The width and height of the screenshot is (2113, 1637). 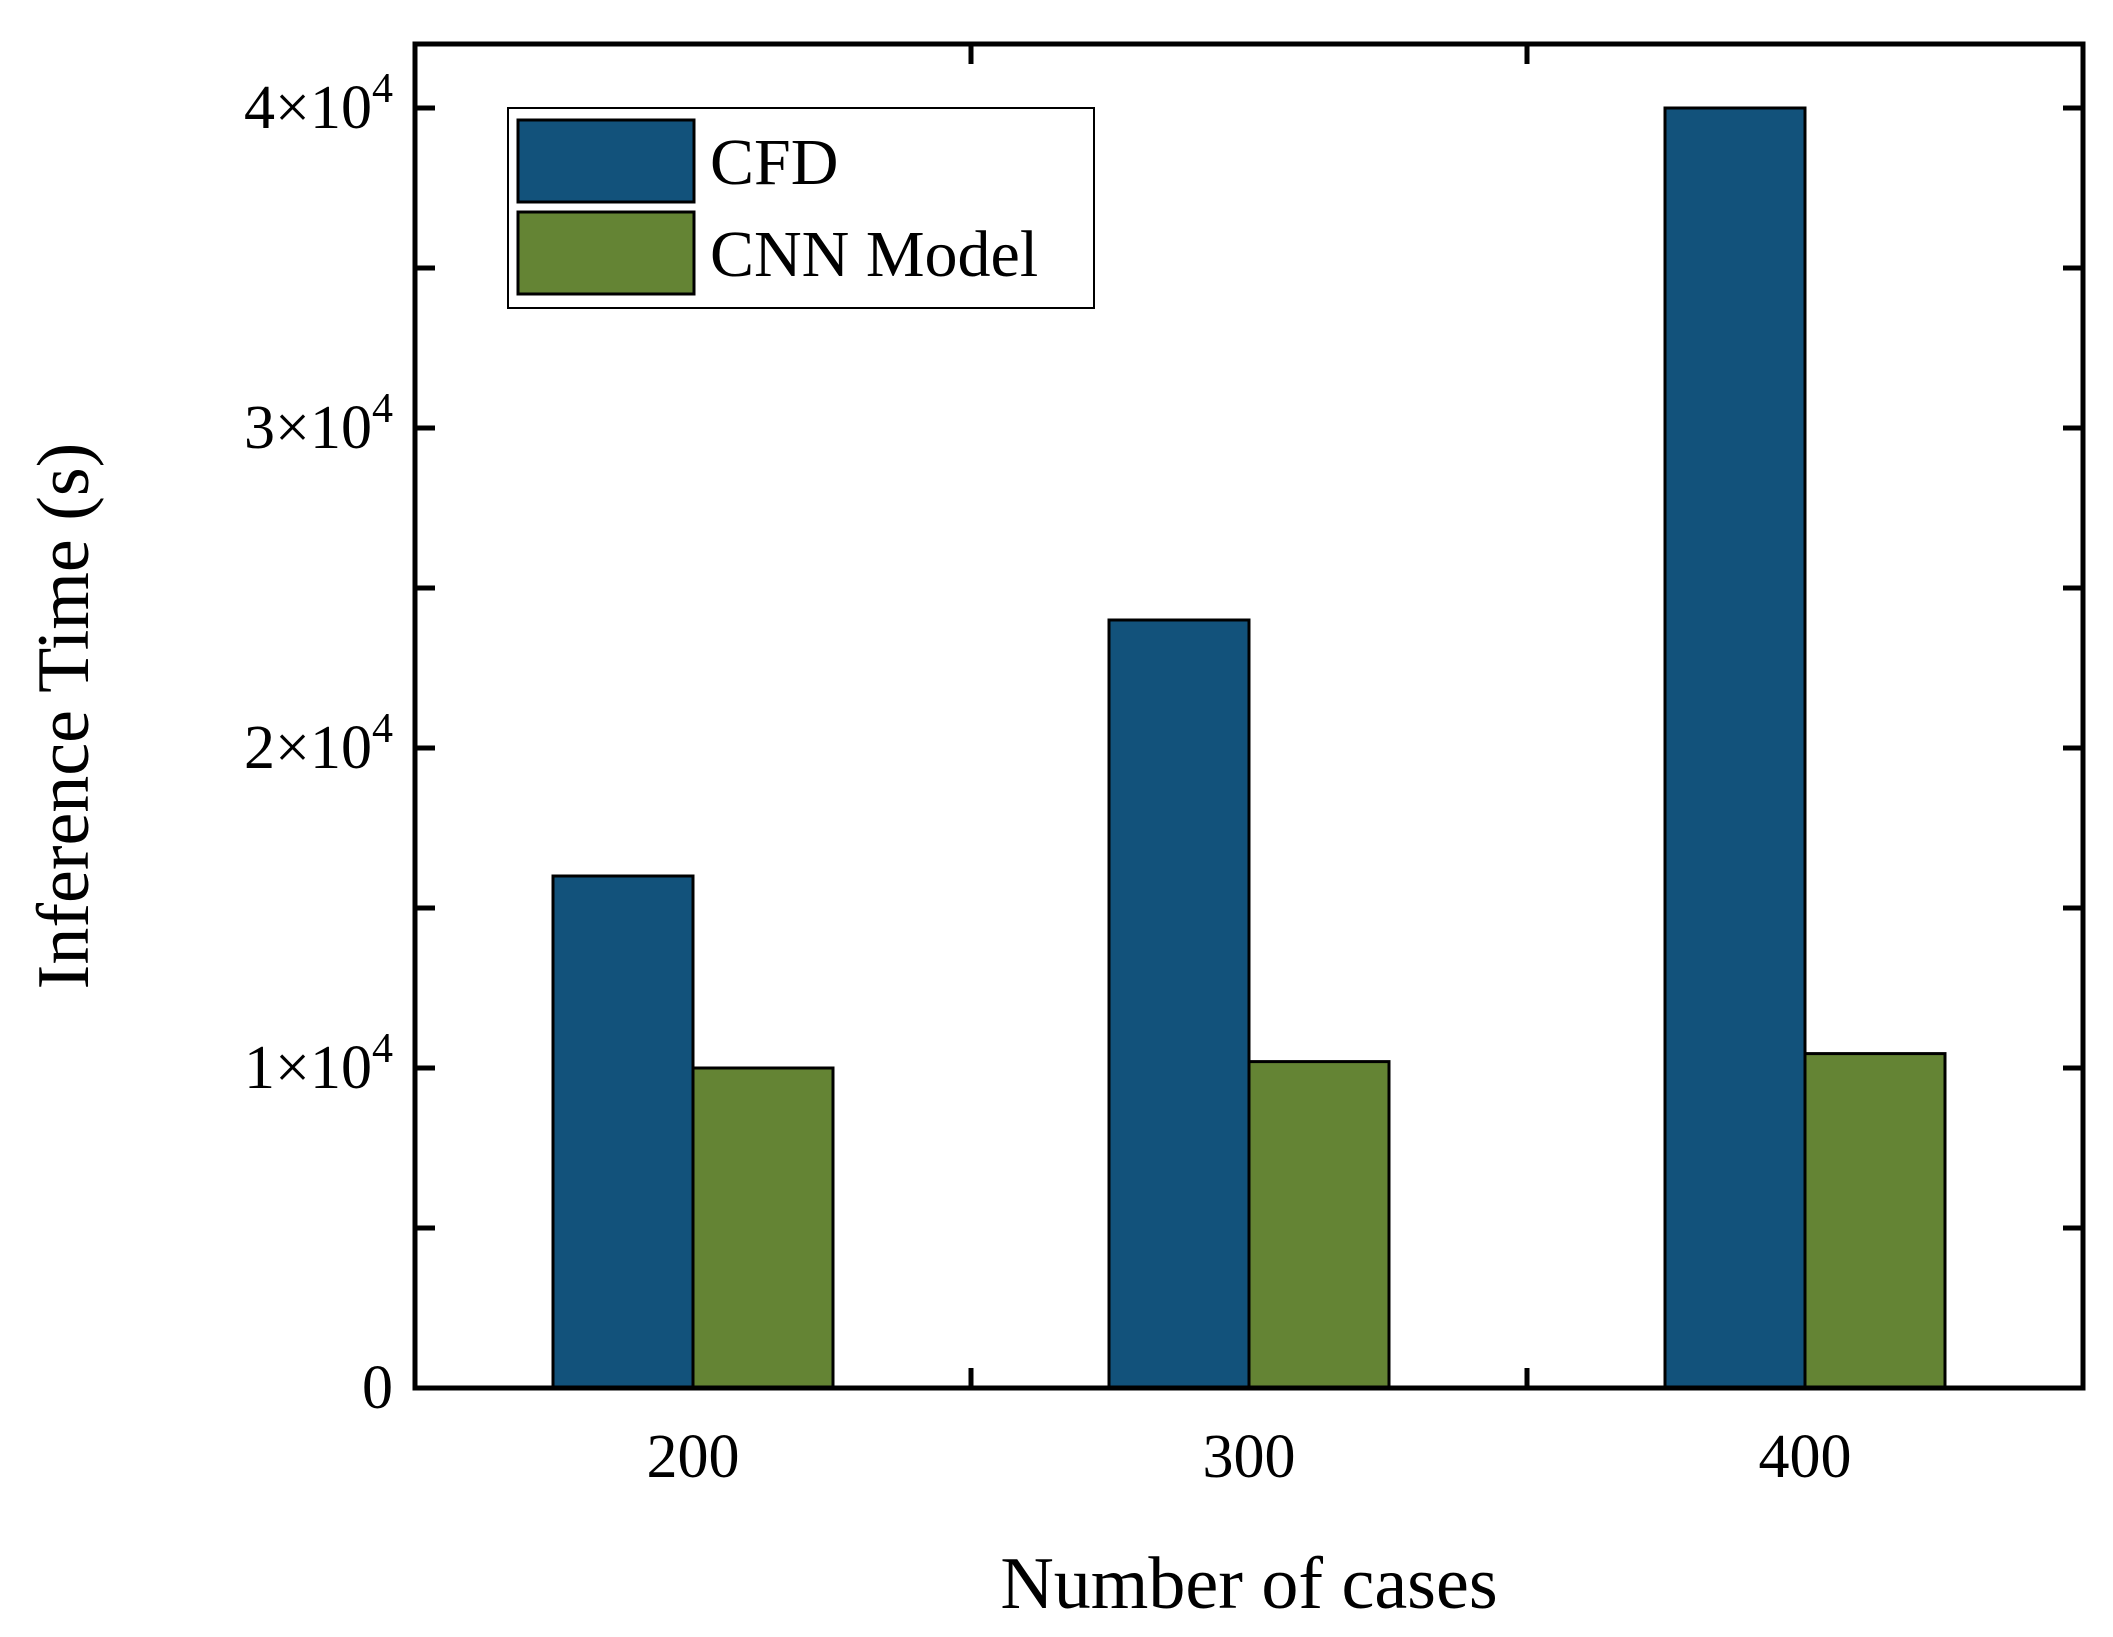 What do you see at coordinates (1248, 1584) in the screenshot?
I see `x-axis-title: Number of cases` at bounding box center [1248, 1584].